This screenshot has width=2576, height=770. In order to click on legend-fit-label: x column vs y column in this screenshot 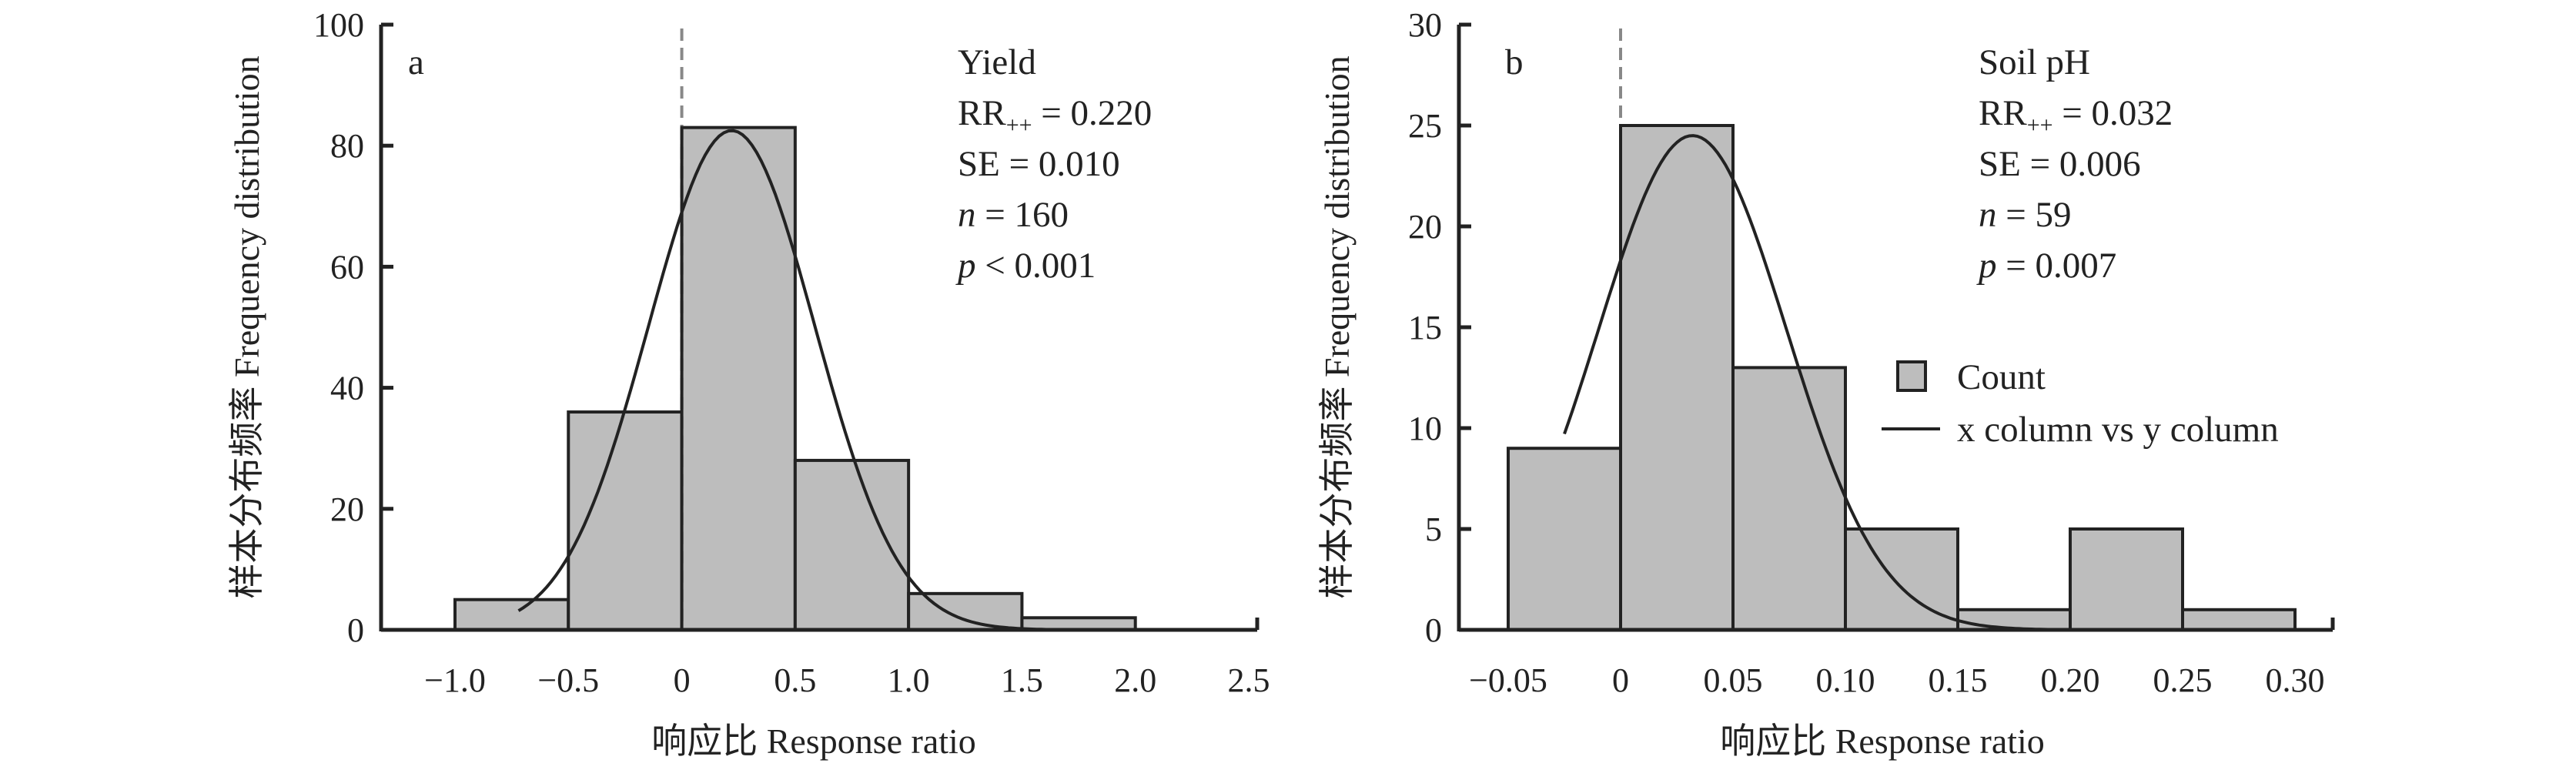, I will do `click(2118, 430)`.